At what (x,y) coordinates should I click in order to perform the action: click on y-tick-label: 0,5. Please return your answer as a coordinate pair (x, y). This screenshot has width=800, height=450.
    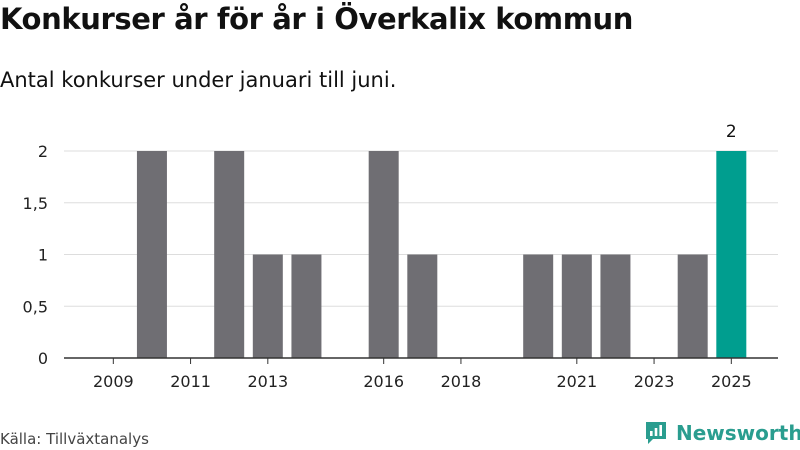
    Looking at the image, I should click on (35, 306).